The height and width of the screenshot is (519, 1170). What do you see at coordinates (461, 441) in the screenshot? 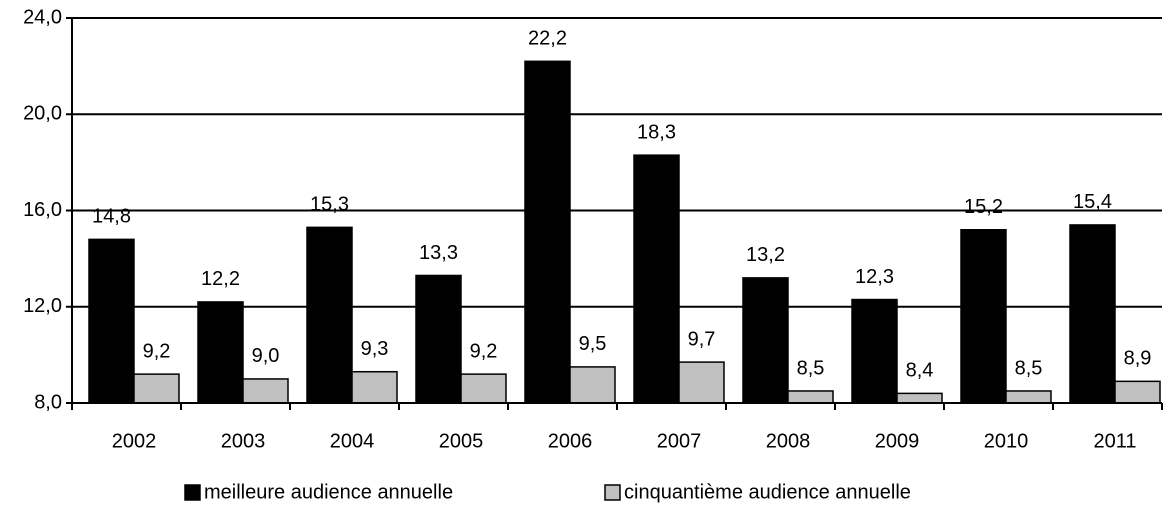
I see `x-tick-label: 2005` at bounding box center [461, 441].